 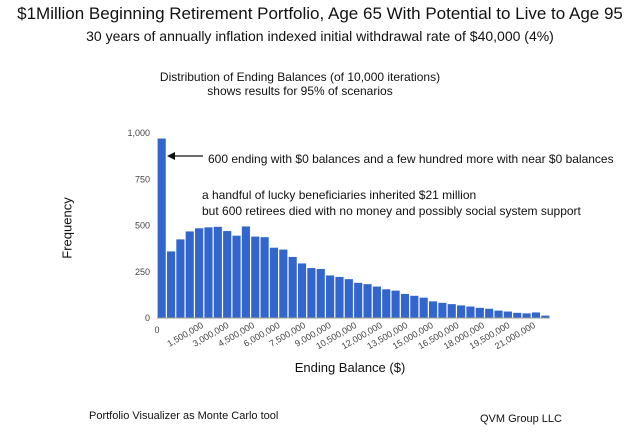 I want to click on y-axis-ticks: 0 250 500 750 1,000, so click(x=138, y=225).